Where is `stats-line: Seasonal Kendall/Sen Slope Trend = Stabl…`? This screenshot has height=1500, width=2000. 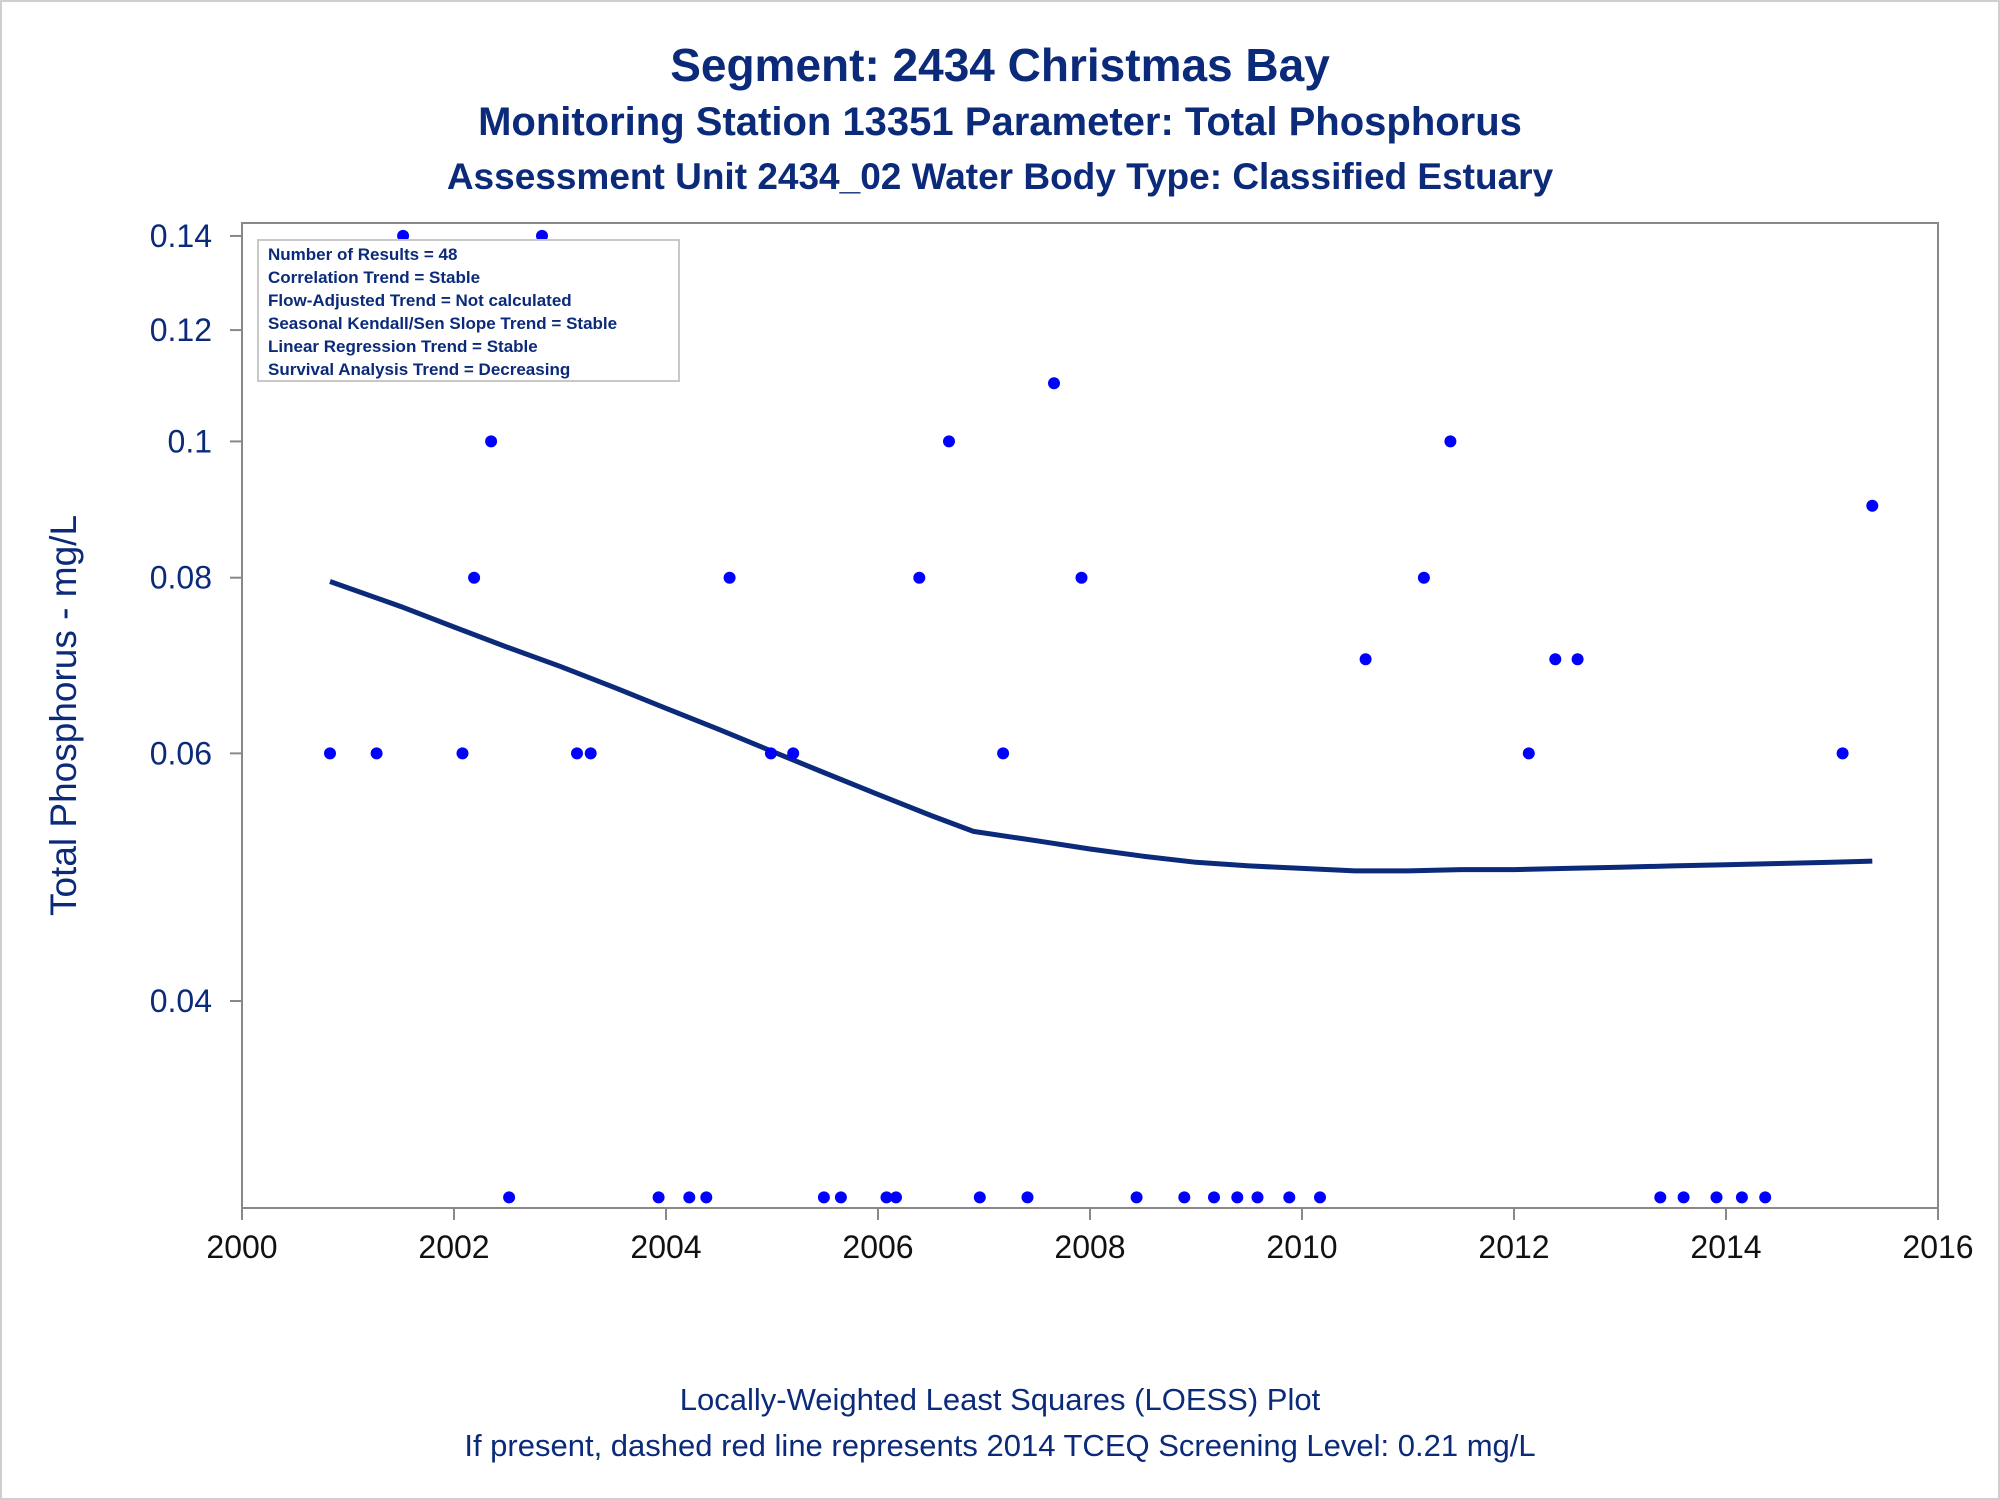
stats-line: Seasonal Kendall/Sen Slope Trend = Stabl… is located at coordinates (442, 323).